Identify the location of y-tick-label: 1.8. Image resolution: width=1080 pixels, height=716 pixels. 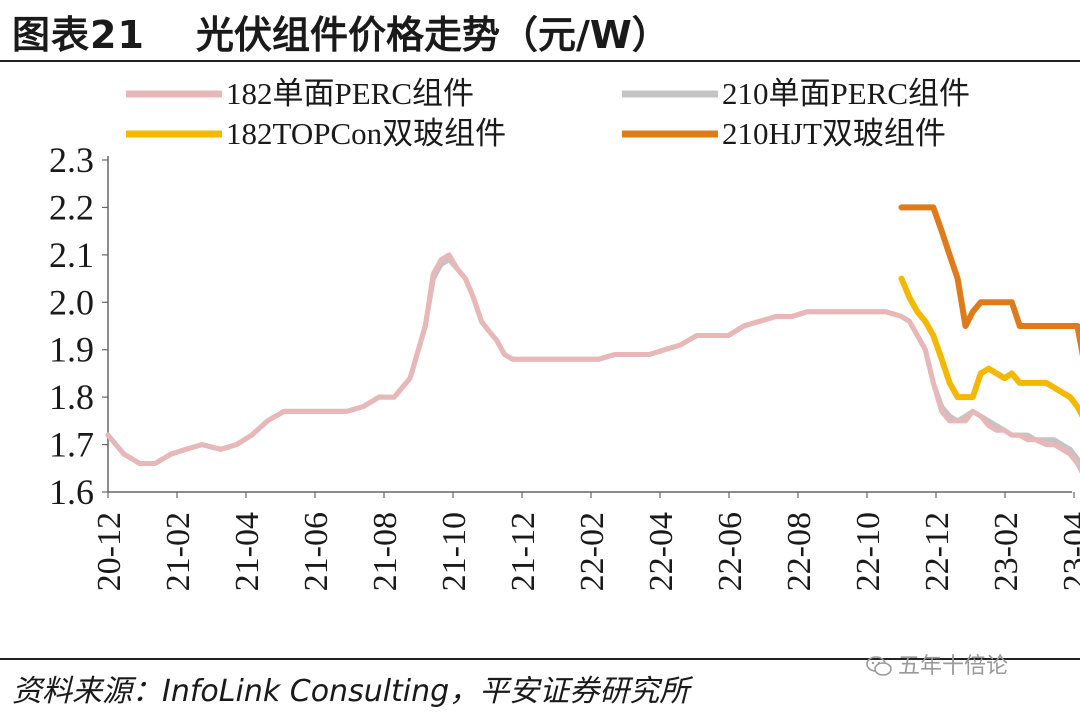
(71, 397).